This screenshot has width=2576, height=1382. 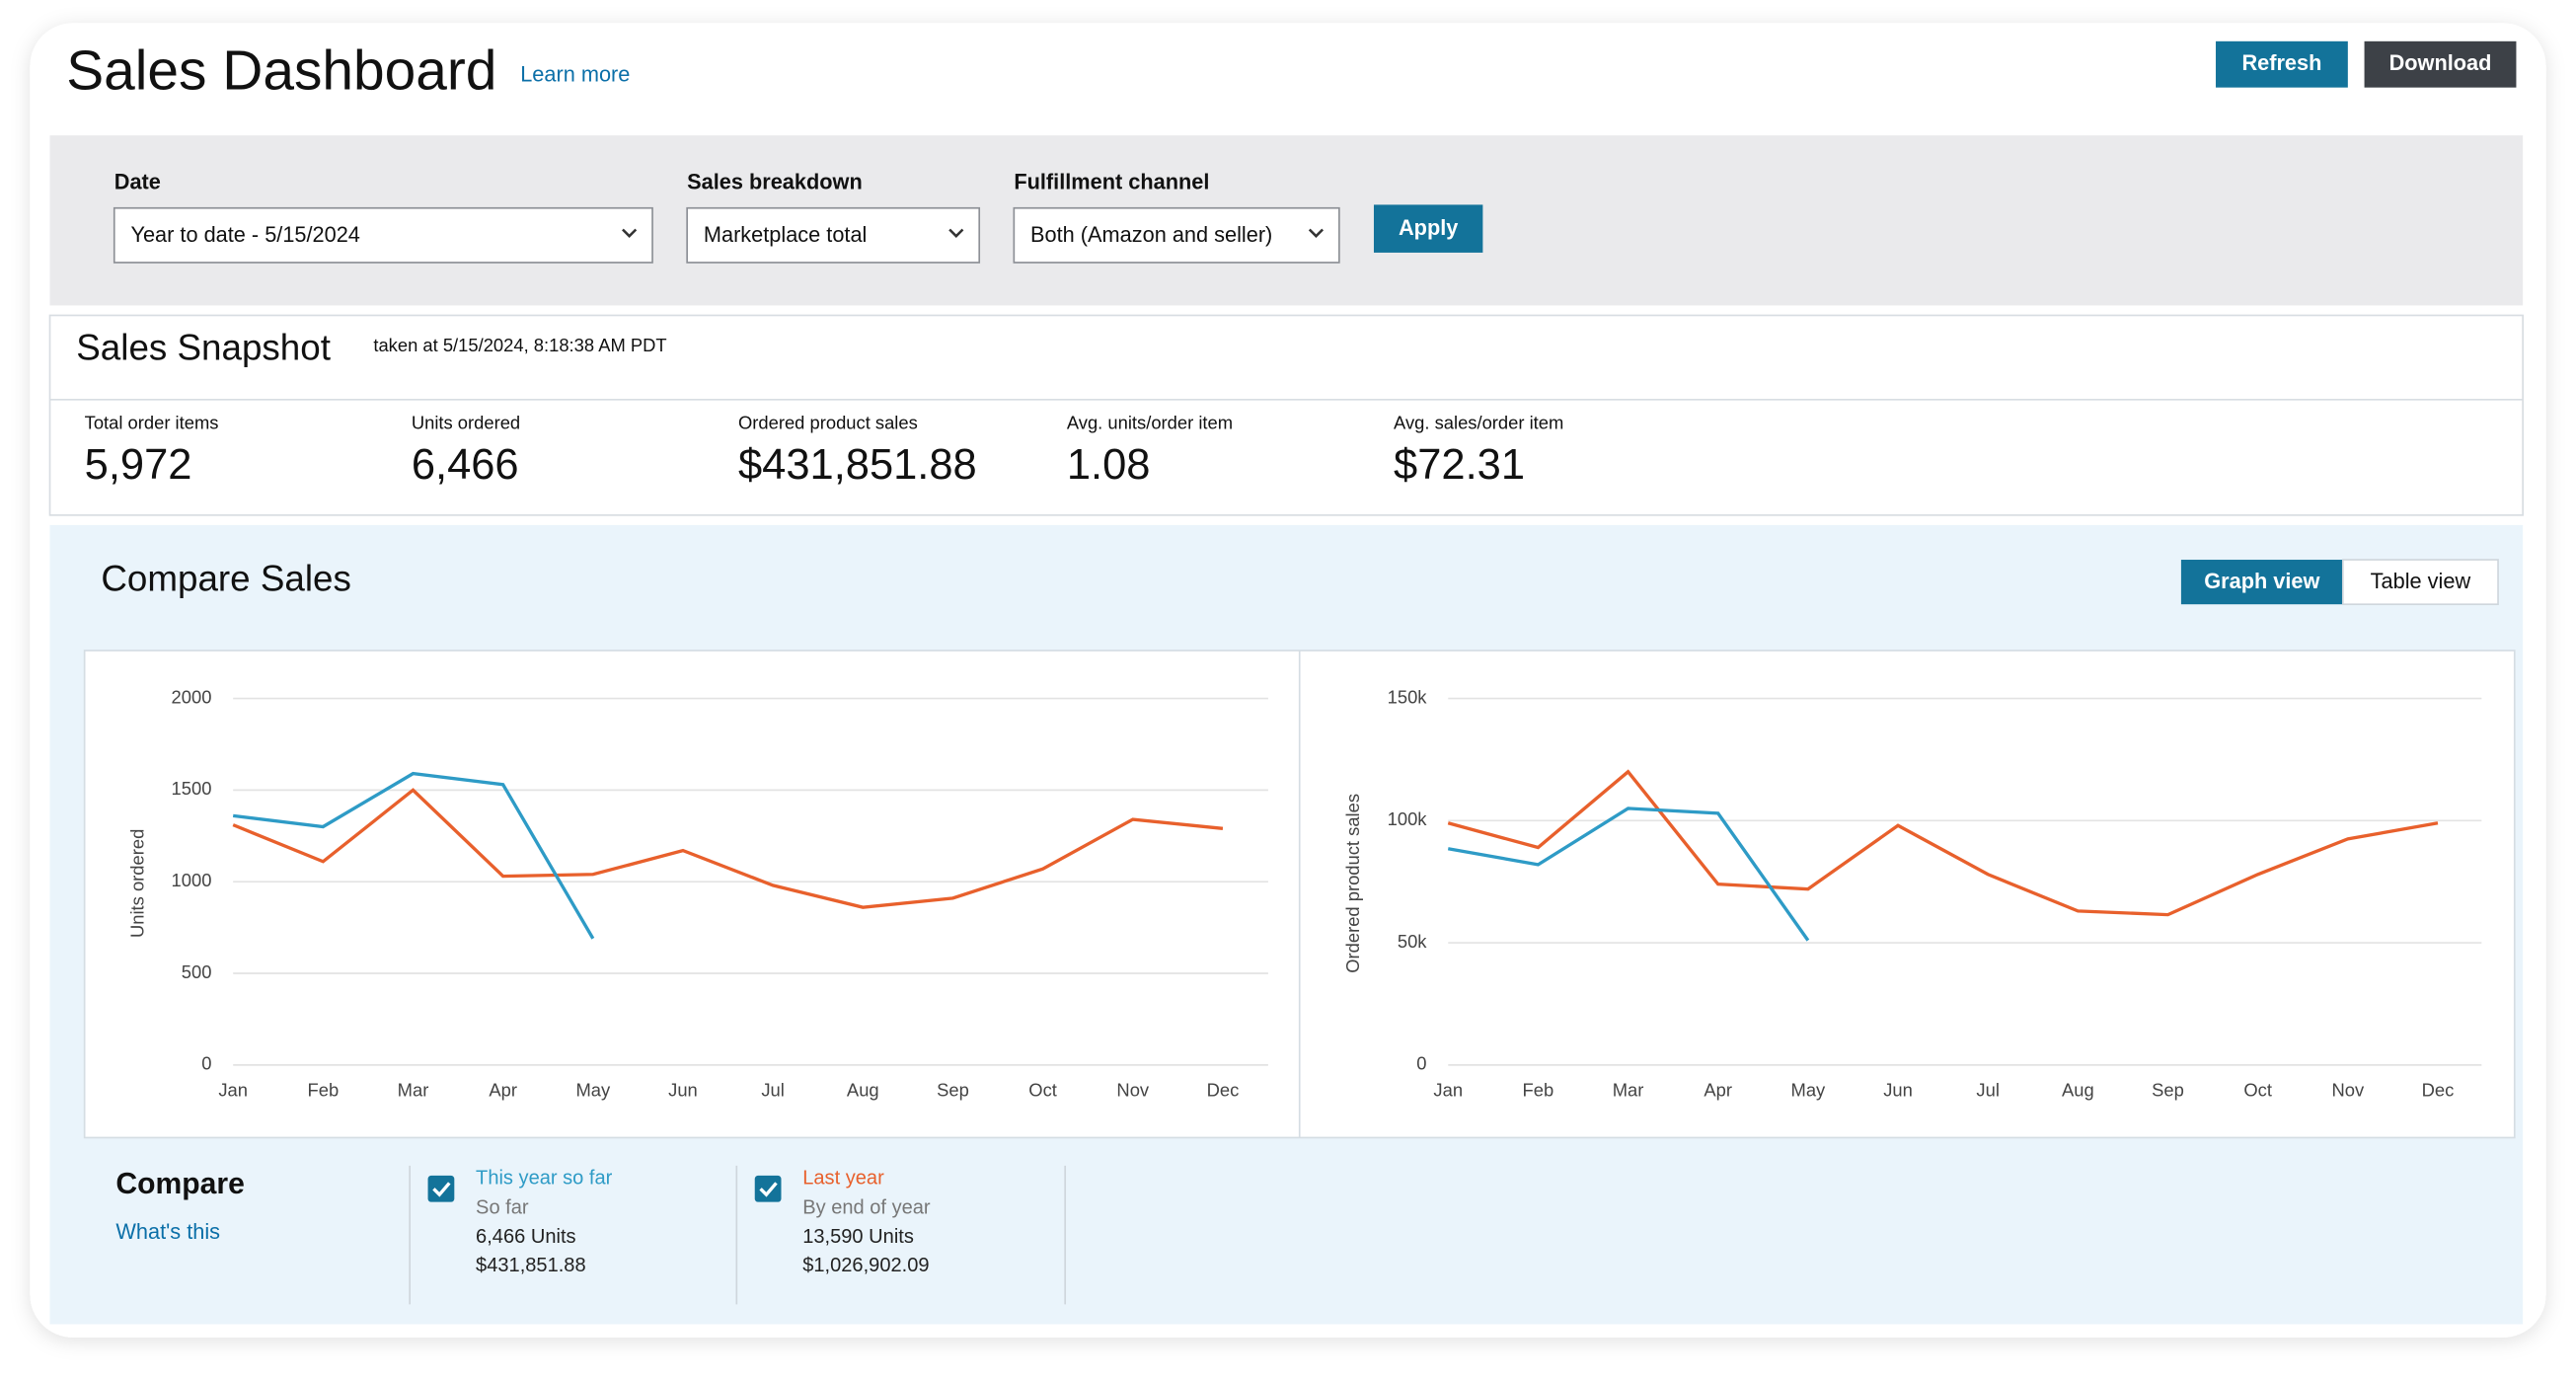 I want to click on graph-view-label: Graph view, so click(x=2261, y=581).